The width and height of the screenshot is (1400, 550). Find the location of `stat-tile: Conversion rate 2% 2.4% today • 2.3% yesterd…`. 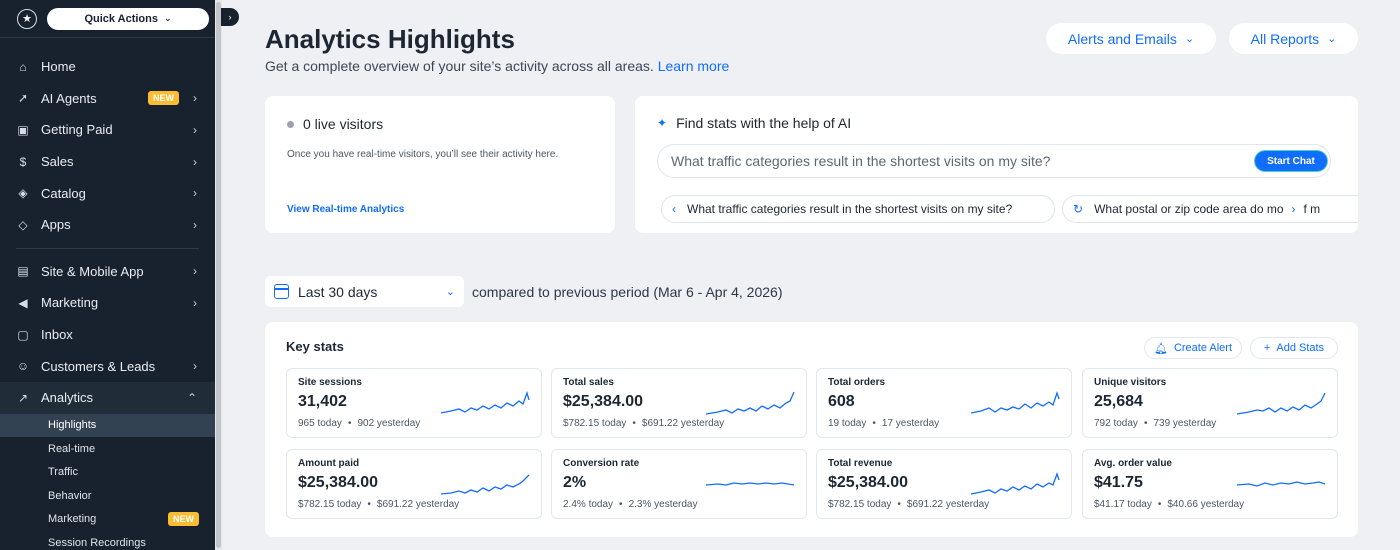

stat-tile: Conversion rate 2% 2.4% today • 2.3% yesterd… is located at coordinates (679, 484).